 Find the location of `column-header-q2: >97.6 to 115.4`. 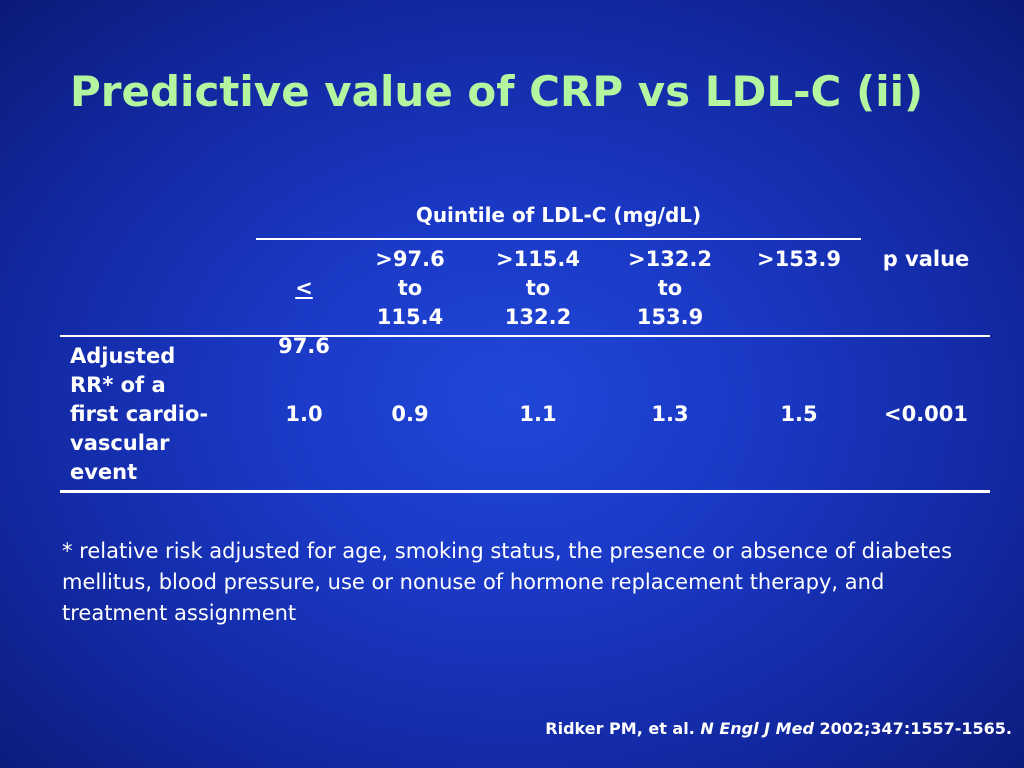

column-header-q2: >97.6 to 115.4 is located at coordinates (410, 288).